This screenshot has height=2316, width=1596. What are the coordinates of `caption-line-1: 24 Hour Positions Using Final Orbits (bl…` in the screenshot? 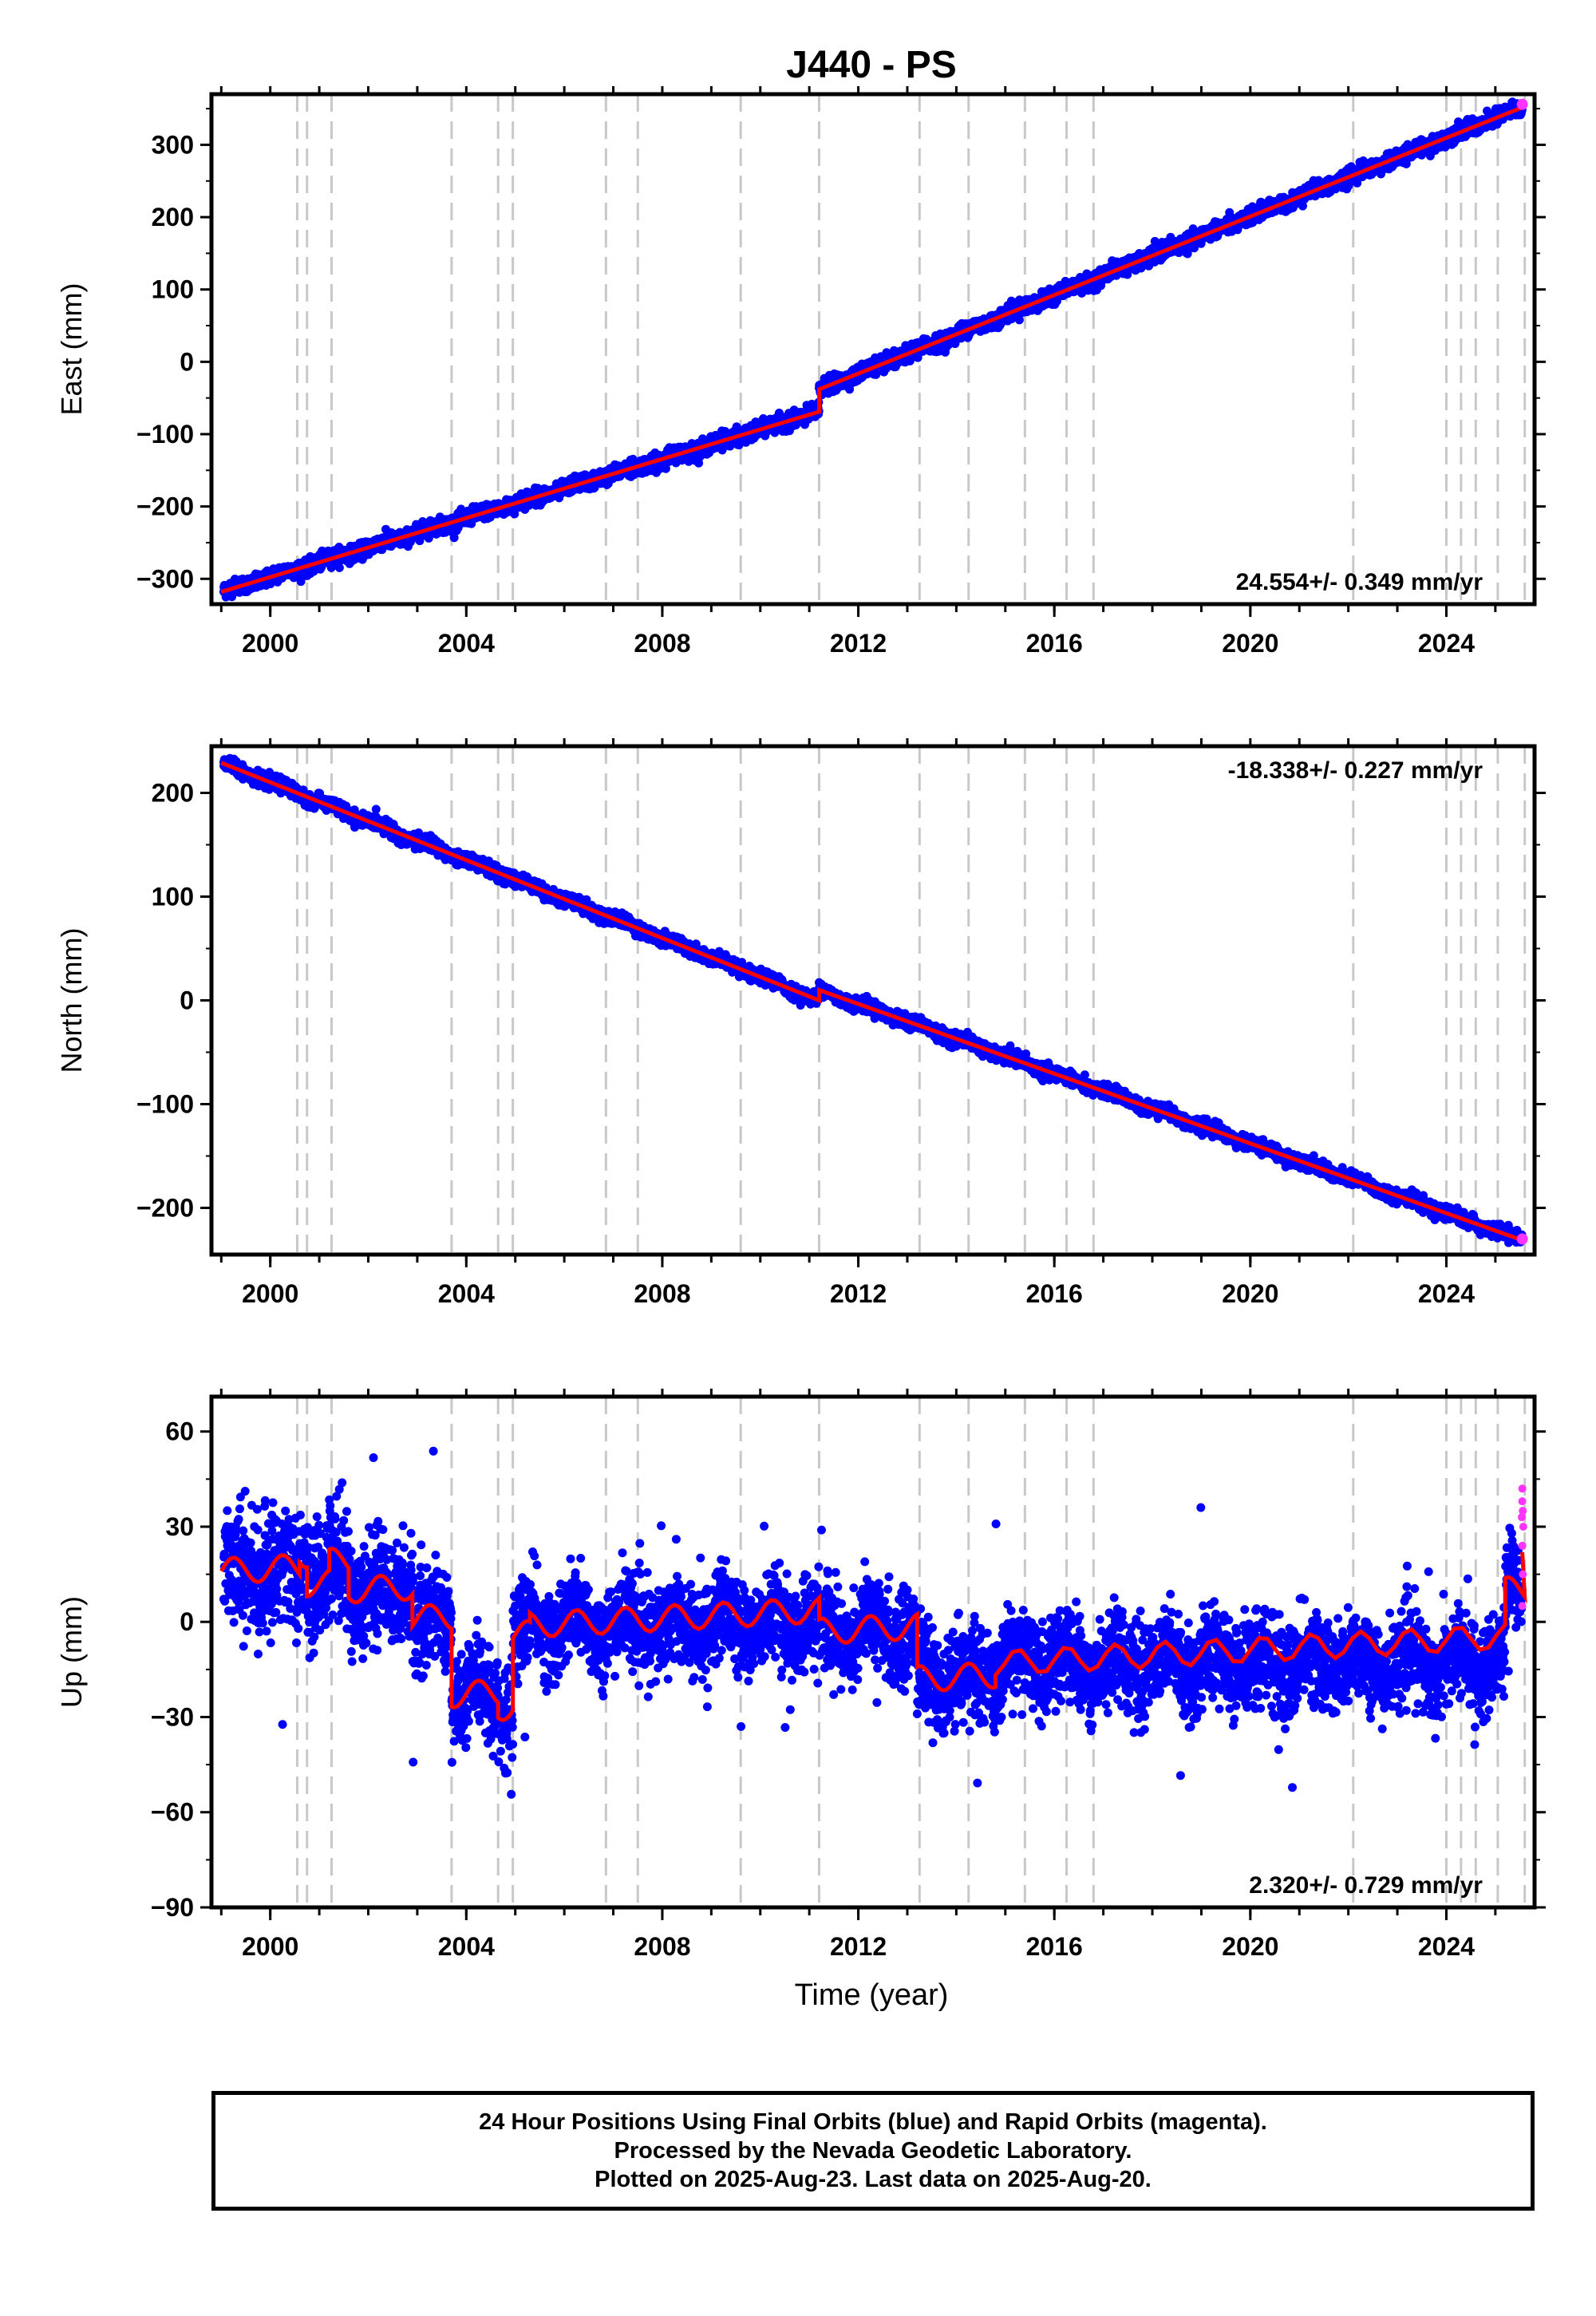 It's located at (873, 2122).